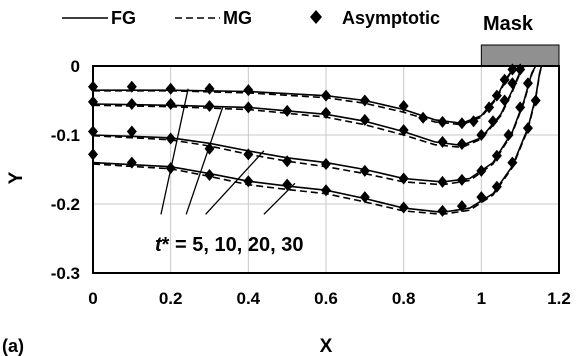 Image resolution: width=585 pixels, height=356 pixels. What do you see at coordinates (65, 170) in the screenshot?
I see `y-tick-labels: 0 -0.1 -0.2 -0.3` at bounding box center [65, 170].